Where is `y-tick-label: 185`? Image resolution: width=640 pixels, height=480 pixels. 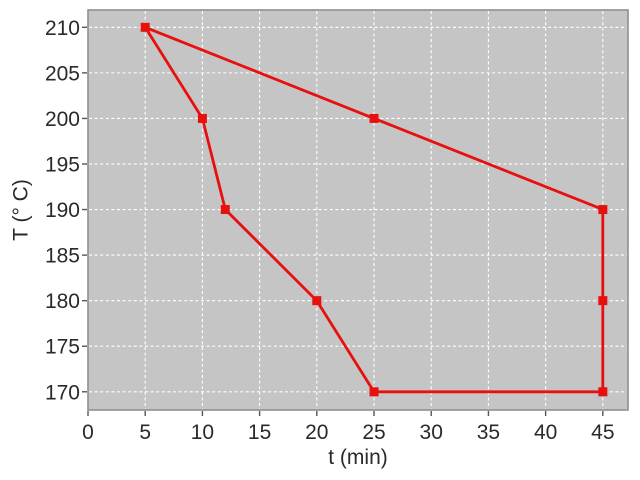
y-tick-label: 185 is located at coordinates (62, 256).